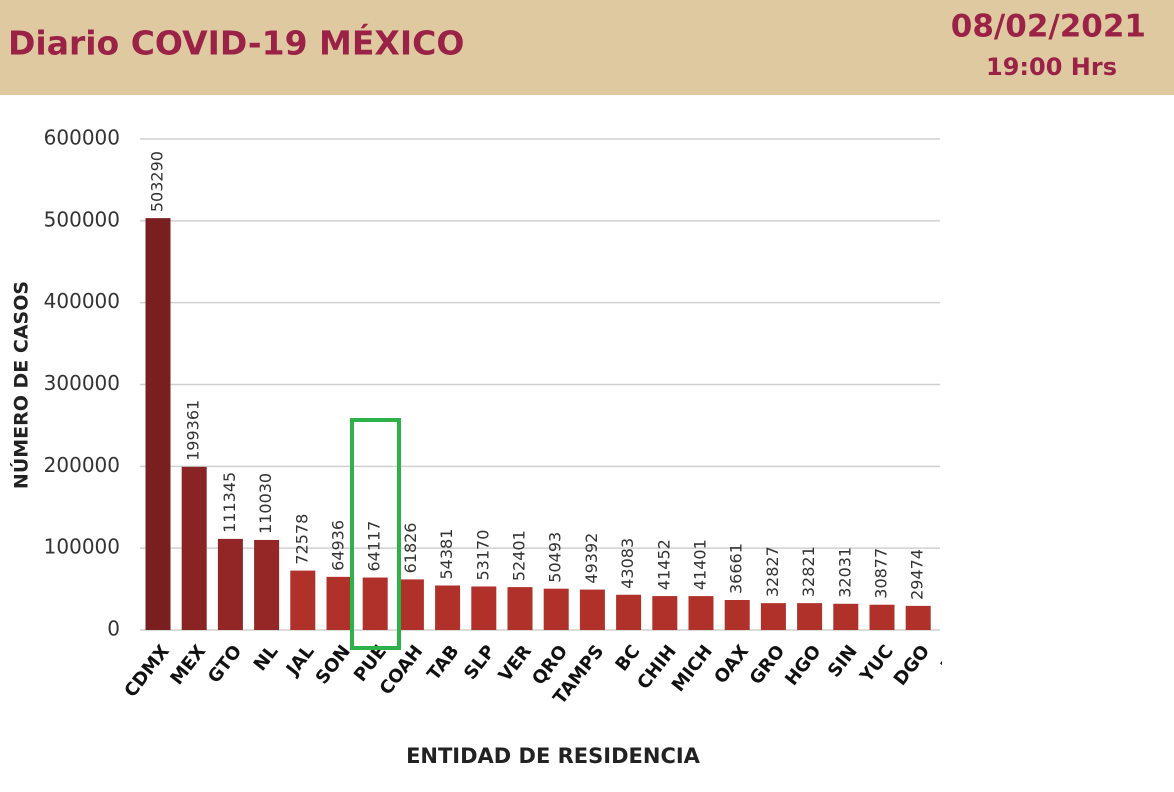 This screenshot has height=792, width=1174. What do you see at coordinates (519, 555) in the screenshot?
I see `value-label: 52401` at bounding box center [519, 555].